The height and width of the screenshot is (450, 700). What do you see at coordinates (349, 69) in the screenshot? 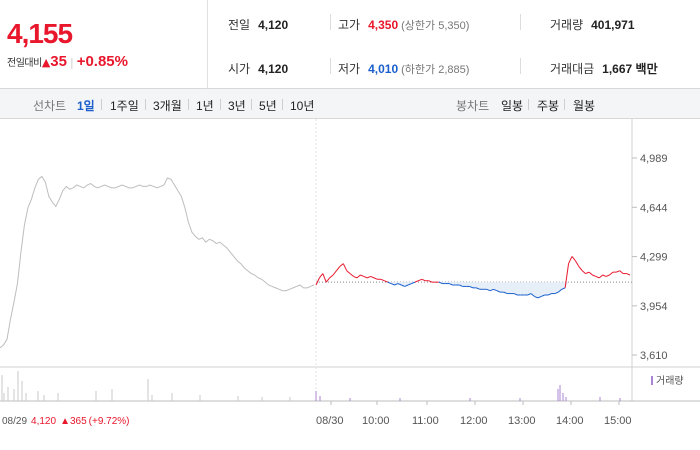
I see `low-label: 저가` at bounding box center [349, 69].